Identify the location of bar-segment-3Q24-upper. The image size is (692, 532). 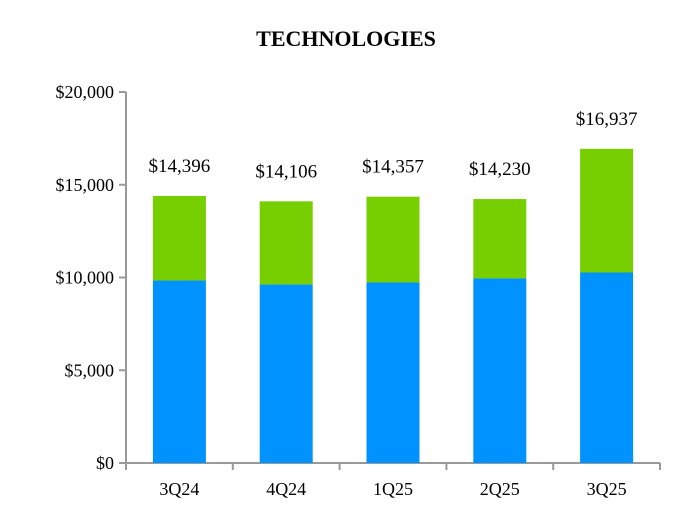
(179, 238).